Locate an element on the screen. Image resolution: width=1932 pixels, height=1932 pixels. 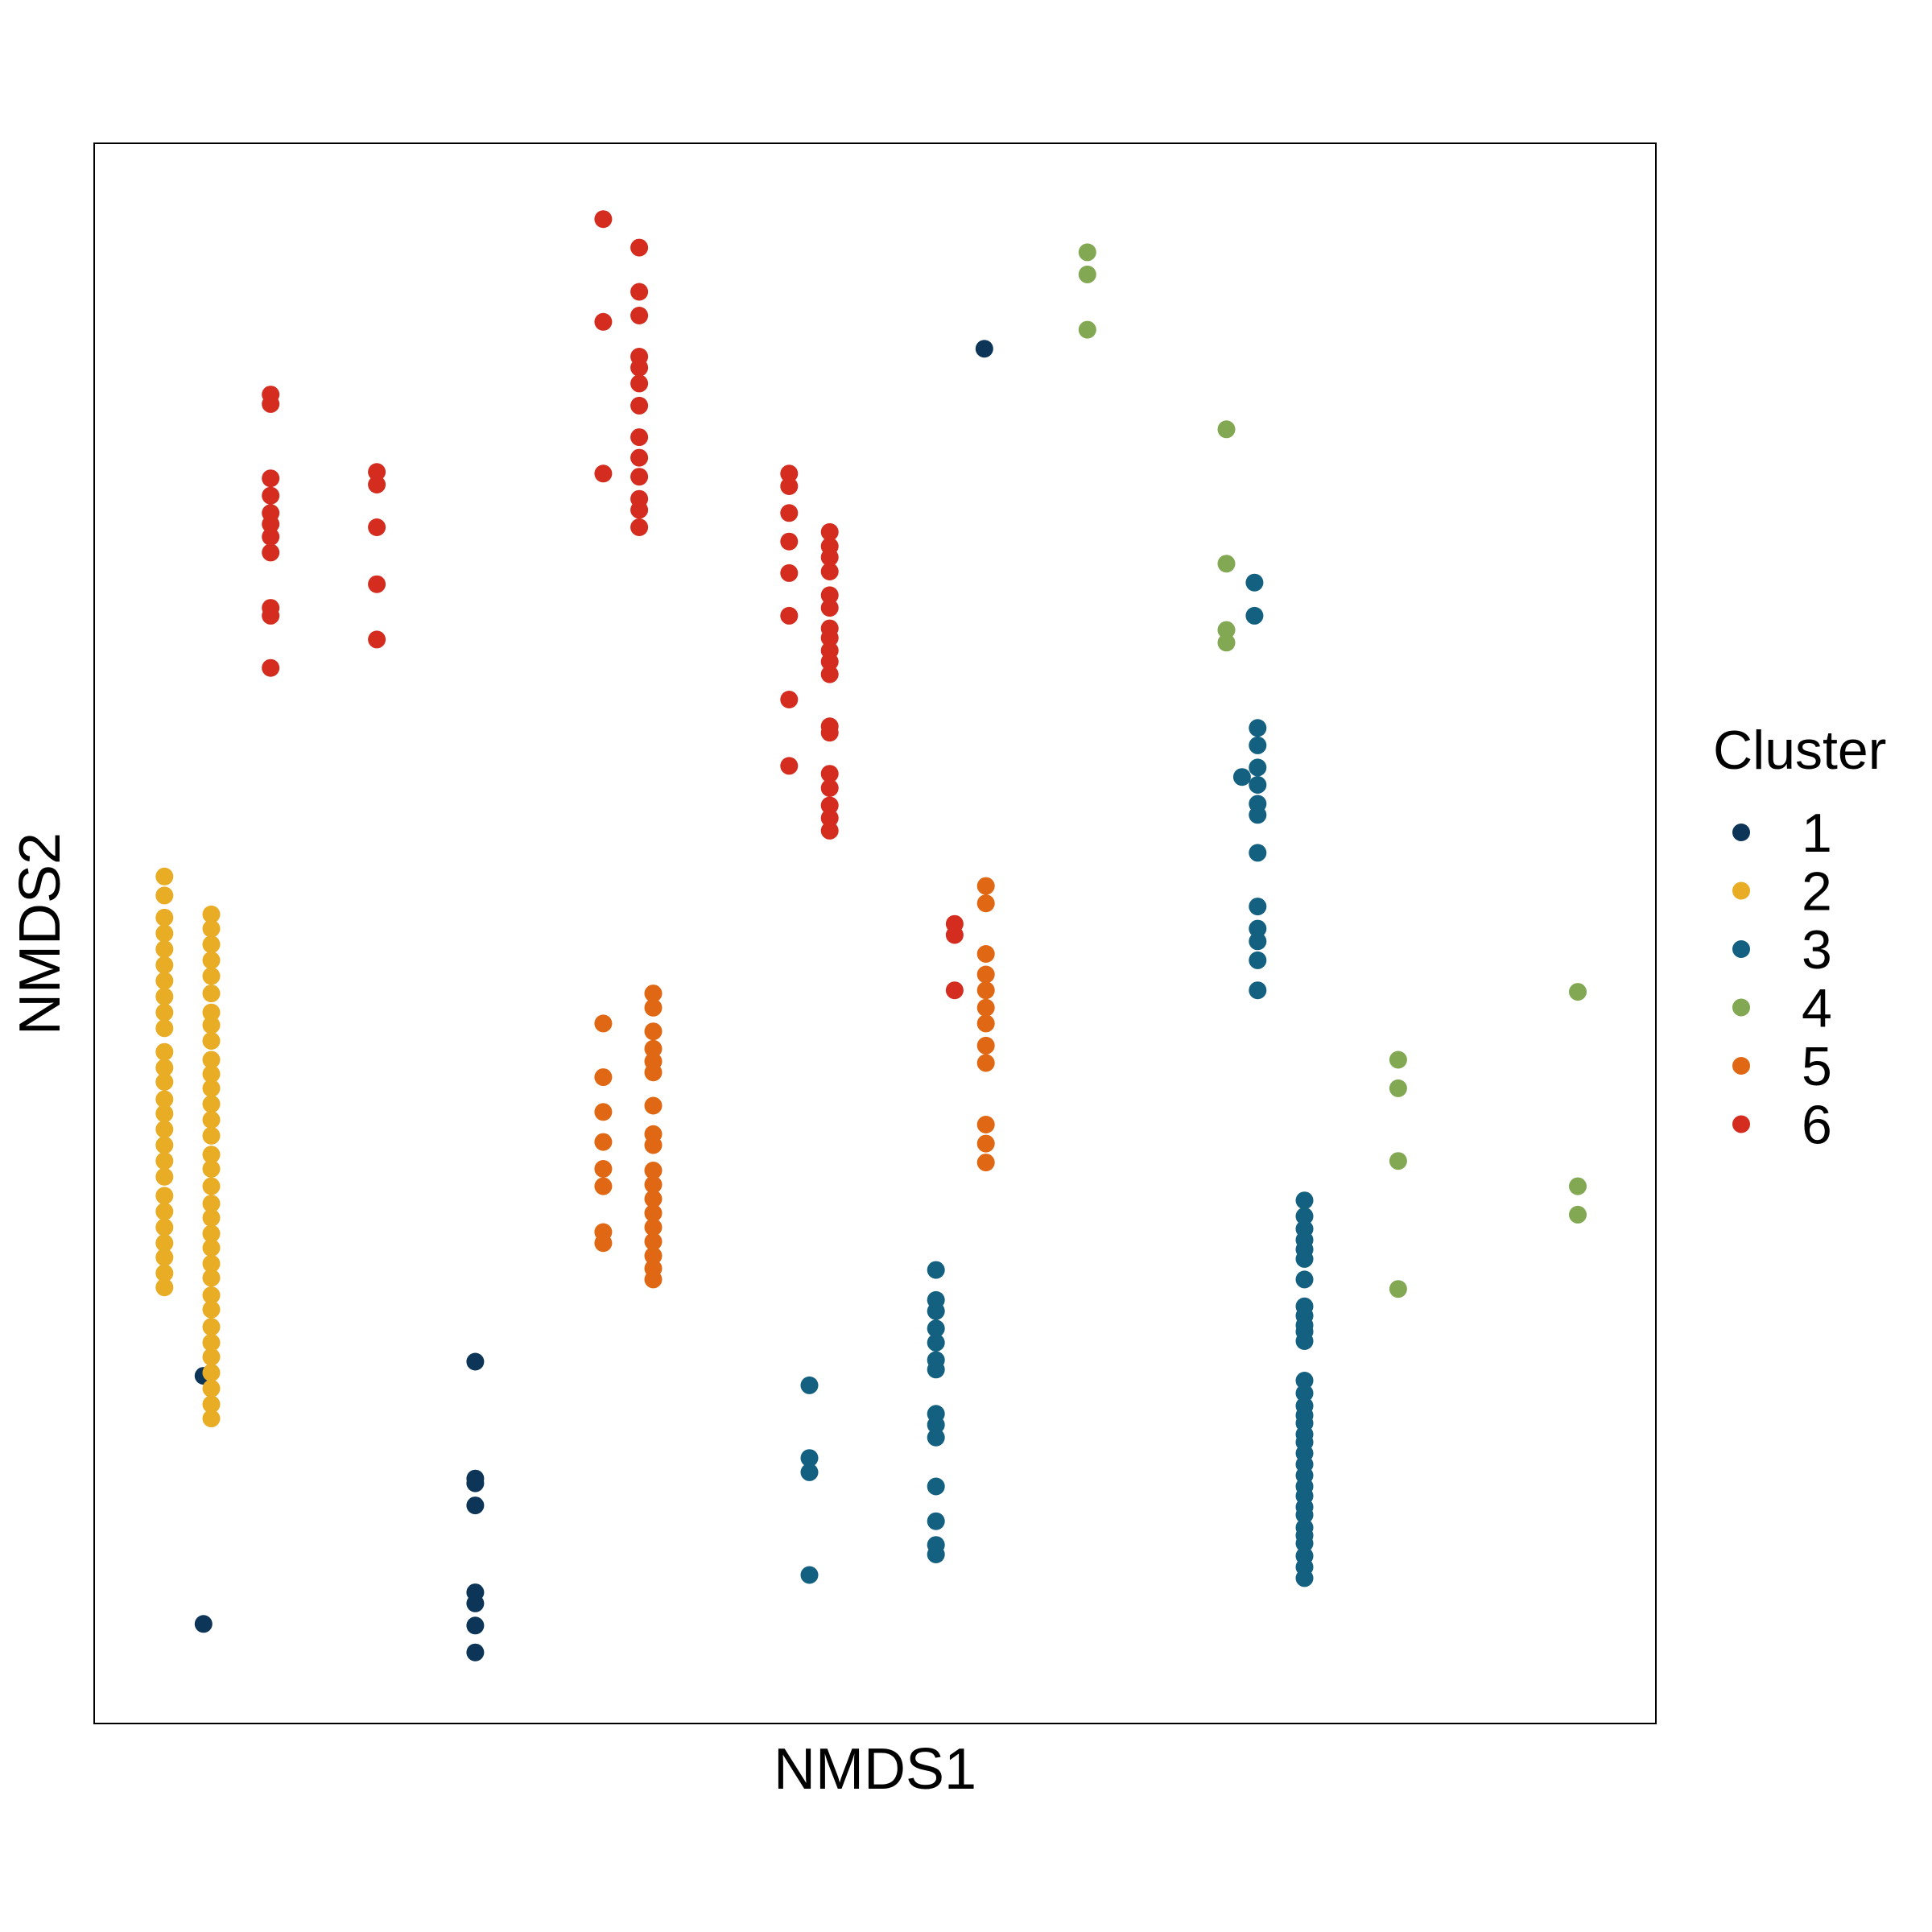
legend-title: Cluster is located at coordinates (1799, 750).